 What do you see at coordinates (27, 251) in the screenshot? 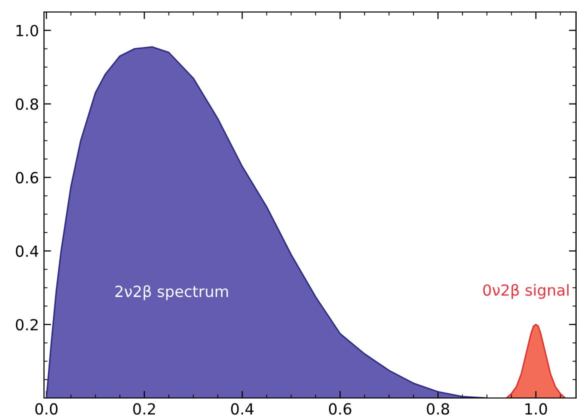
I see `y-tick-label: 0.4` at bounding box center [27, 251].